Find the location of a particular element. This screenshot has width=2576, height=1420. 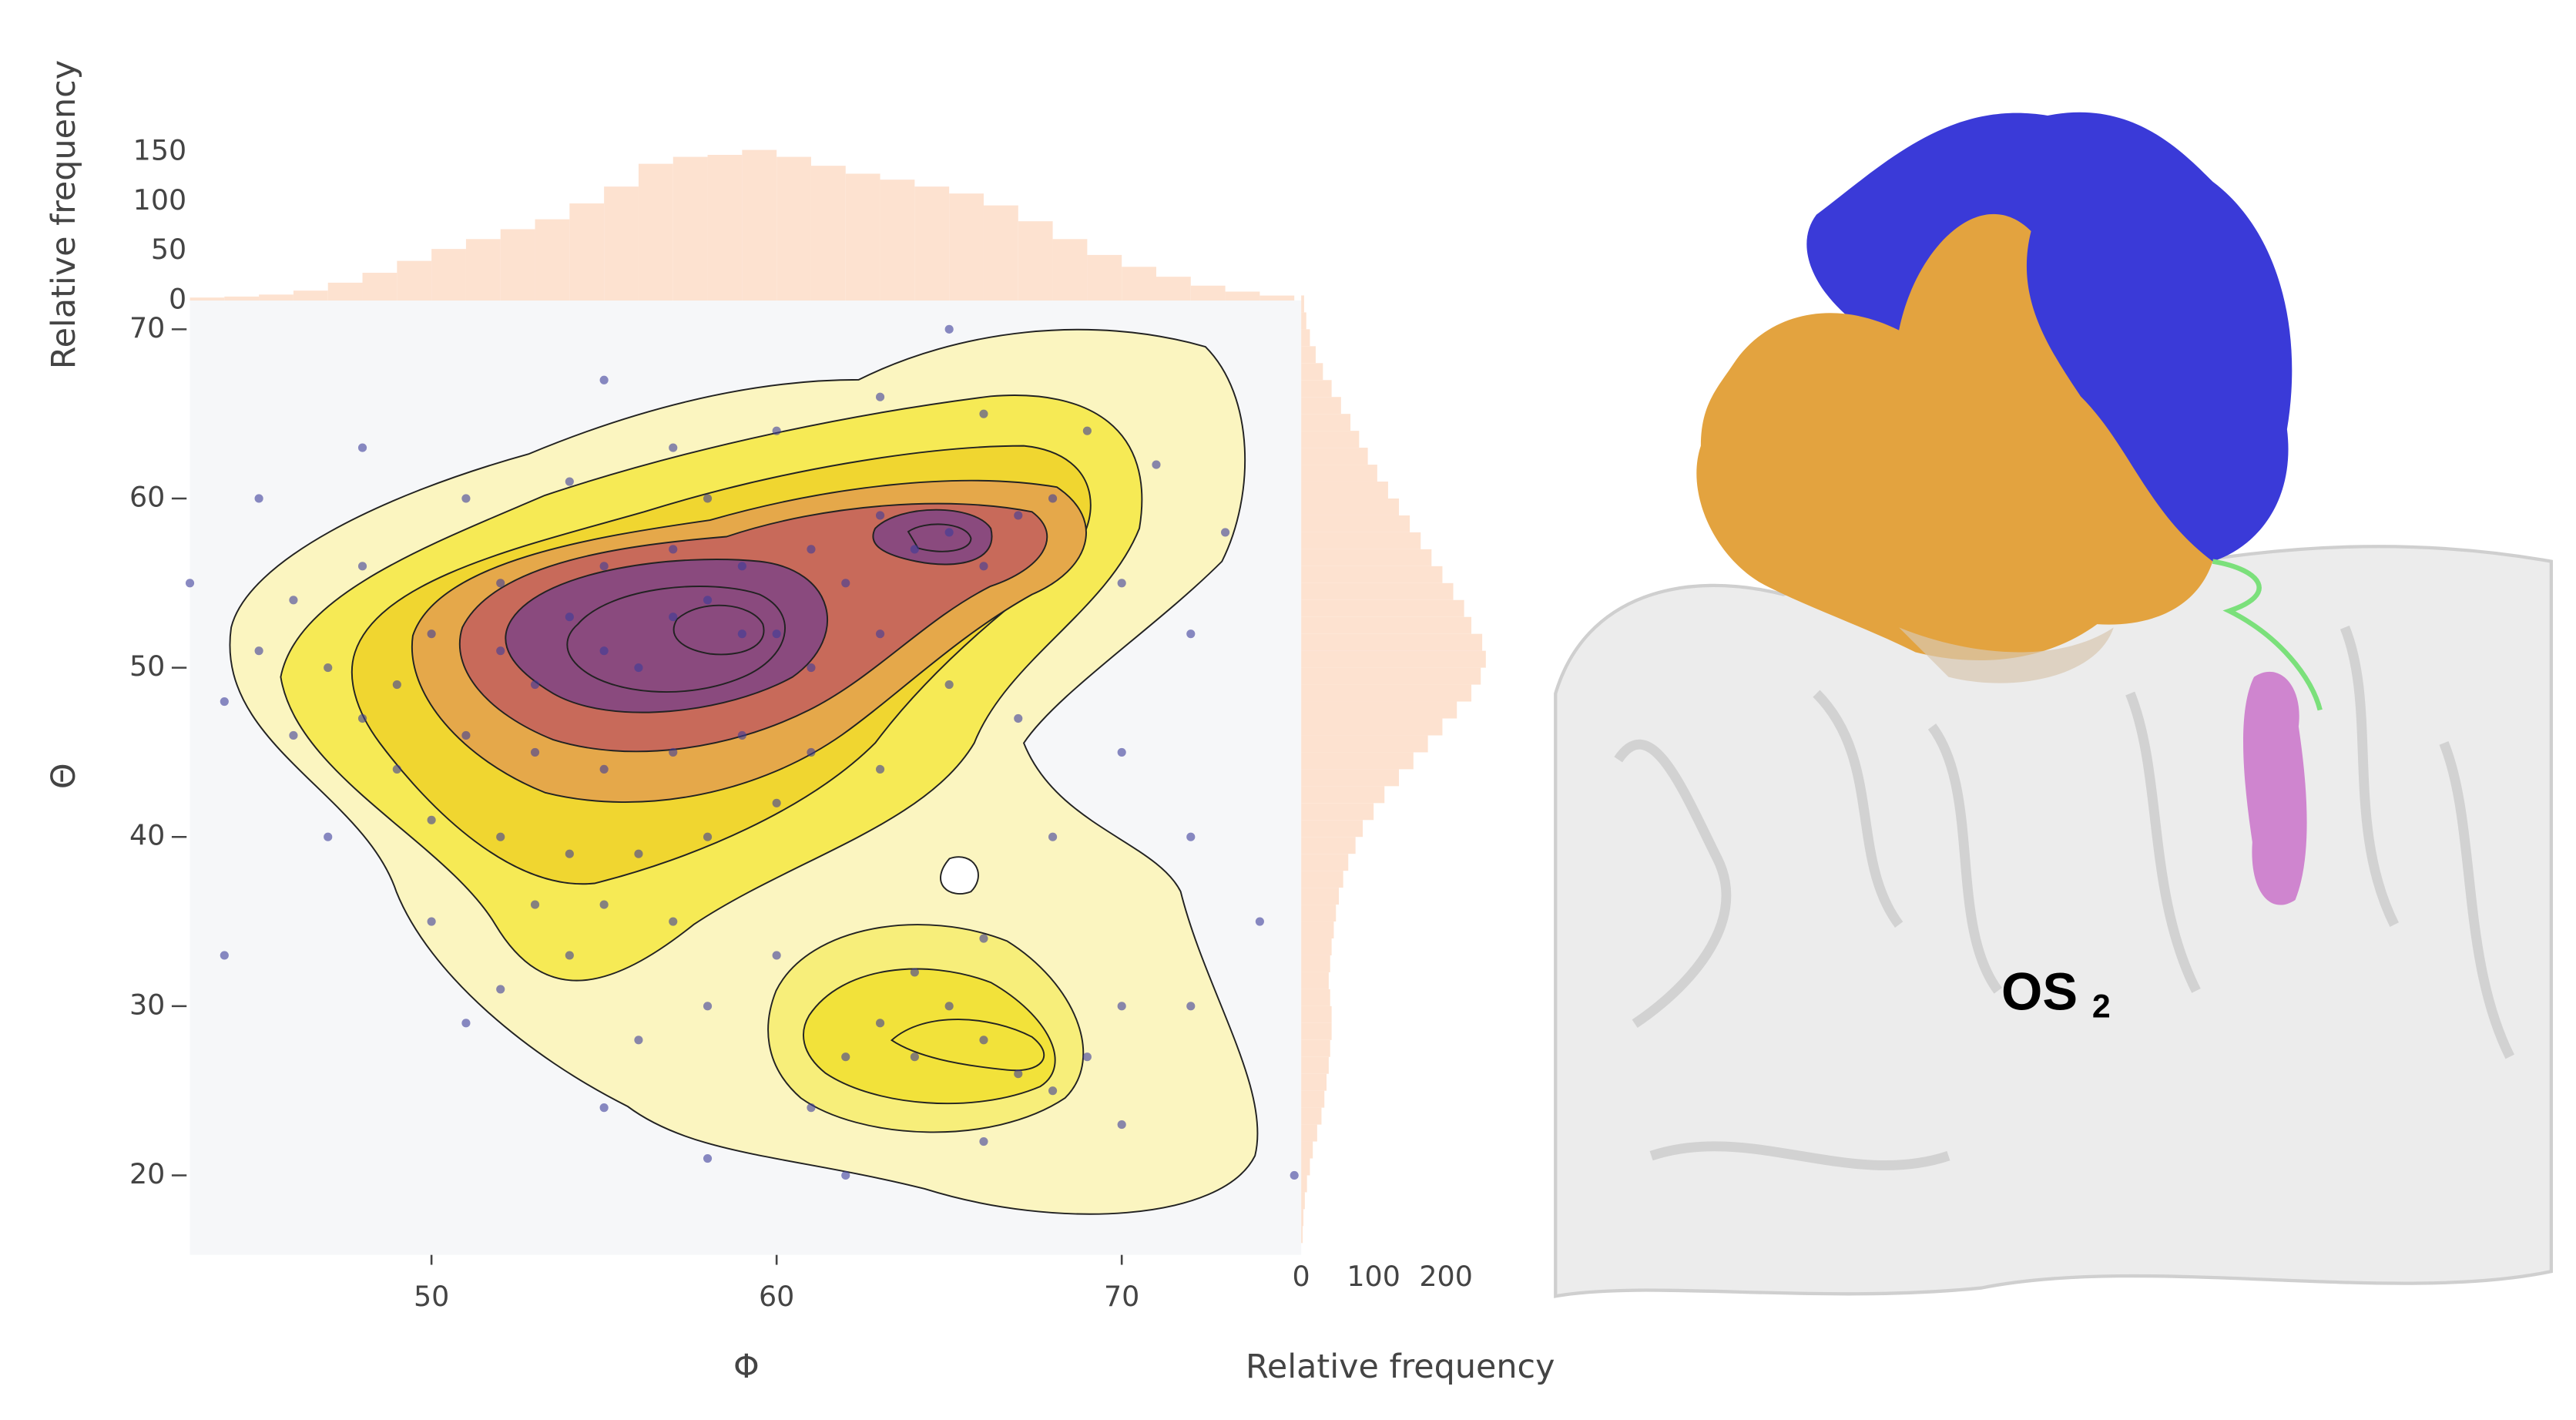

region-label: OS is located at coordinates (2039, 991).